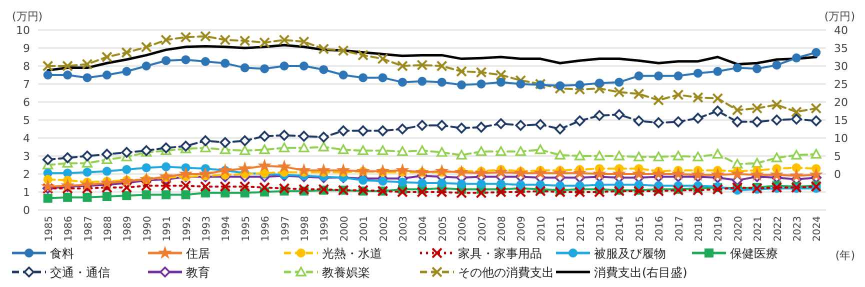 The height and width of the screenshot is (287, 865). What do you see at coordinates (837, 174) in the screenshot?
I see `y2-tick-label: 0` at bounding box center [837, 174].